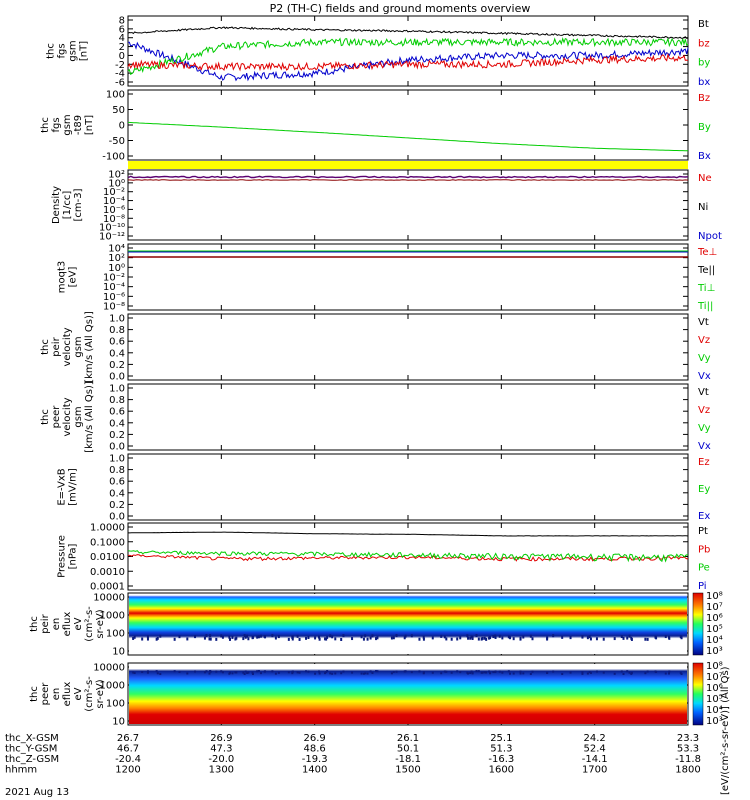 The image size is (750, 800). What do you see at coordinates (501, 749) in the screenshot?
I see `x-axis-value: 51.3` at bounding box center [501, 749].